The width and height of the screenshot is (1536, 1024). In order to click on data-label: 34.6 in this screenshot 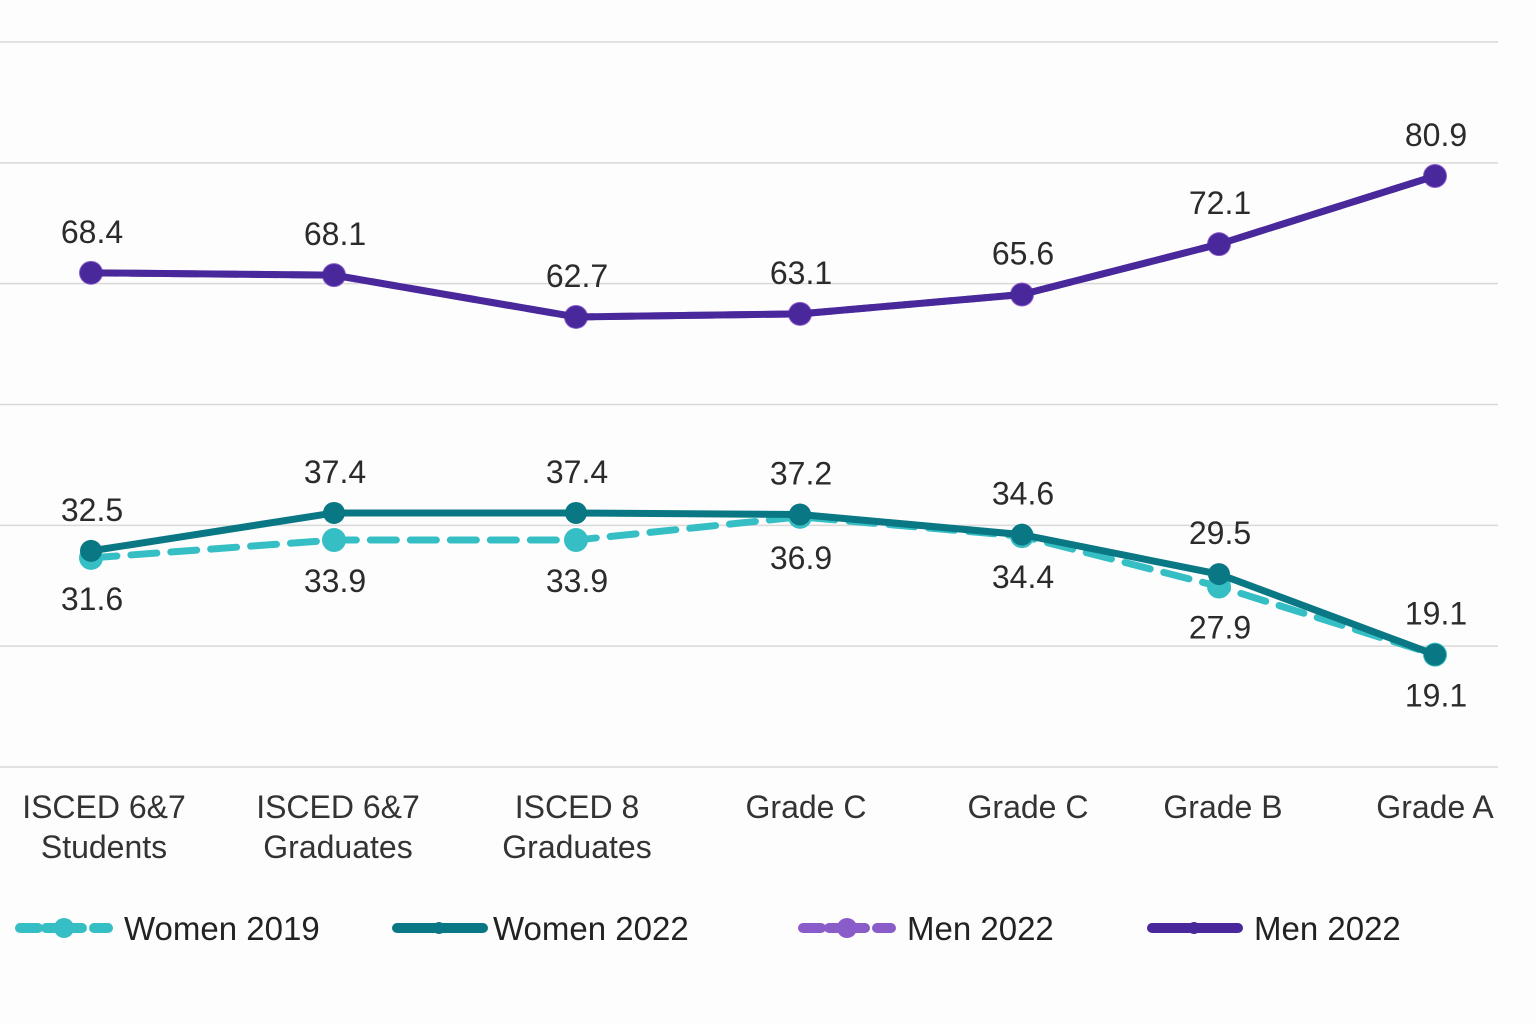, I will do `click(1023, 494)`.